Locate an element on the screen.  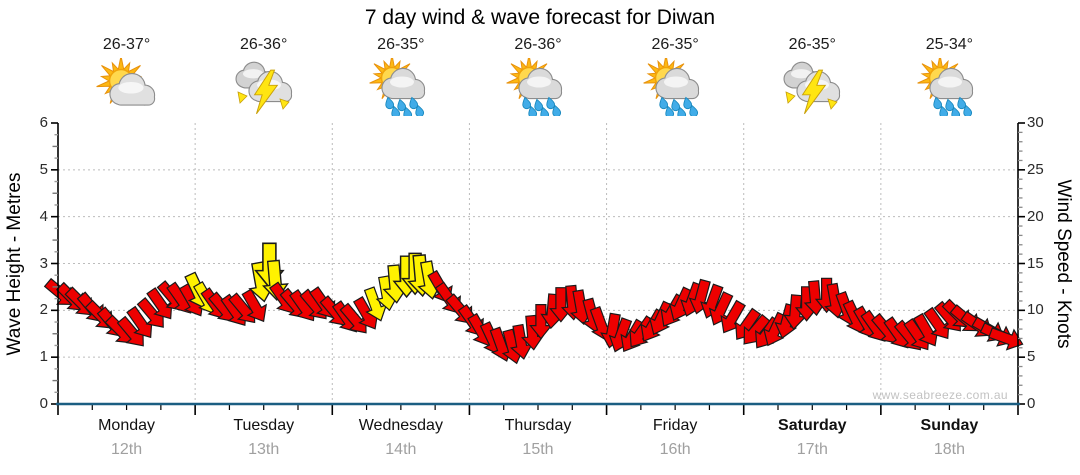
day-date-saturday: 17th is located at coordinates (812, 449).